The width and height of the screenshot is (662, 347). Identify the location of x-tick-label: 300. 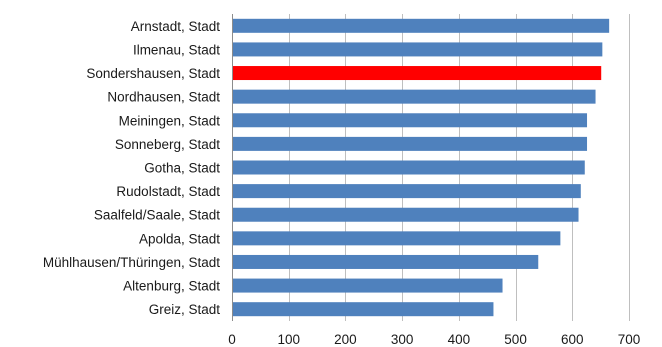
(402, 339).